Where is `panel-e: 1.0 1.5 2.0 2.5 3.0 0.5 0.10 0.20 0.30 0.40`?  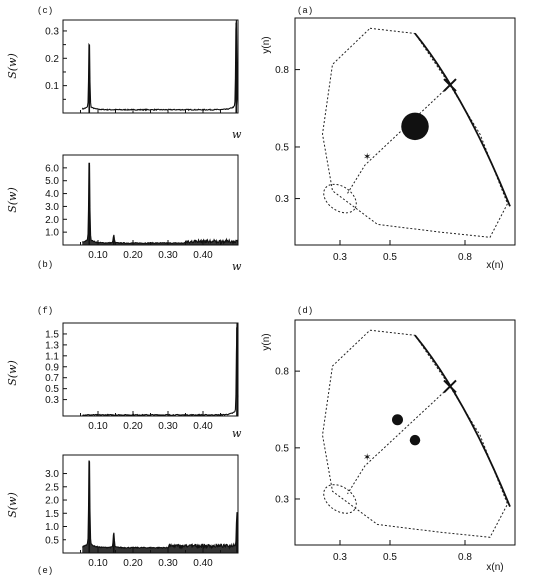 panel-e: 1.0 1.5 2.0 2.5 3.0 0.5 0.10 0.20 0.30 0.40 is located at coordinates (142, 511).